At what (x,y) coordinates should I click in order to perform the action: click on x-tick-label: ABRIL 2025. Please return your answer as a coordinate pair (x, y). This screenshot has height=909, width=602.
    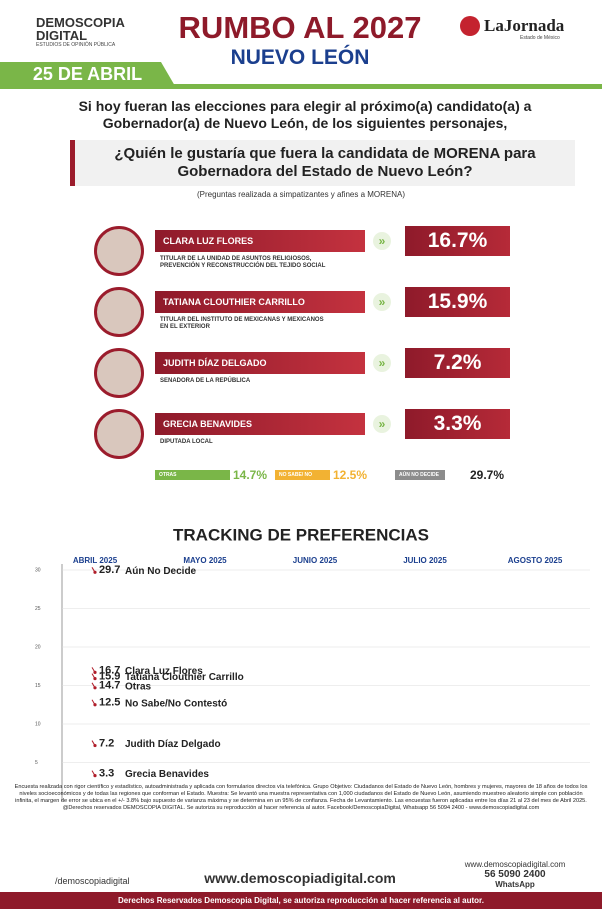
    Looking at the image, I should click on (95, 560).